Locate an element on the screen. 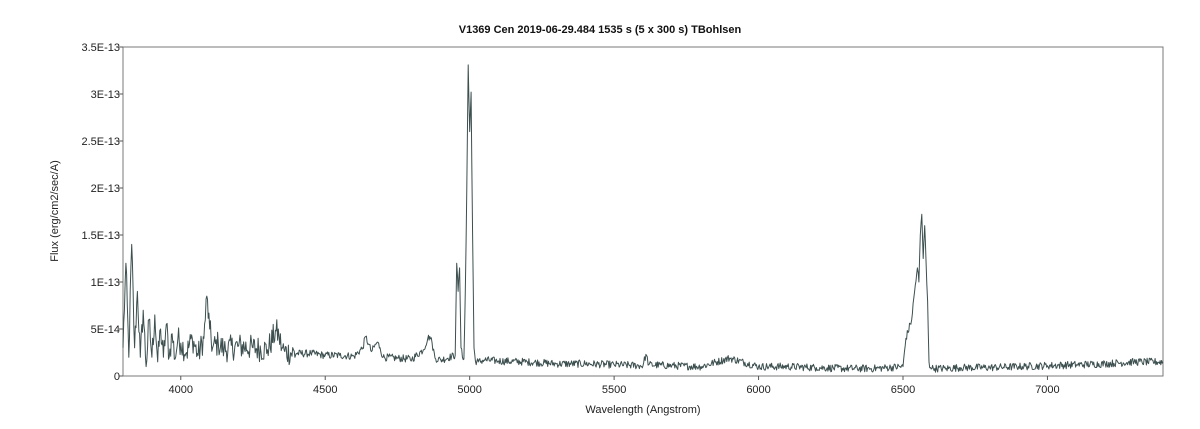 Image resolution: width=1200 pixels, height=429 pixels. x-tick-label: 5500 is located at coordinates (614, 390).